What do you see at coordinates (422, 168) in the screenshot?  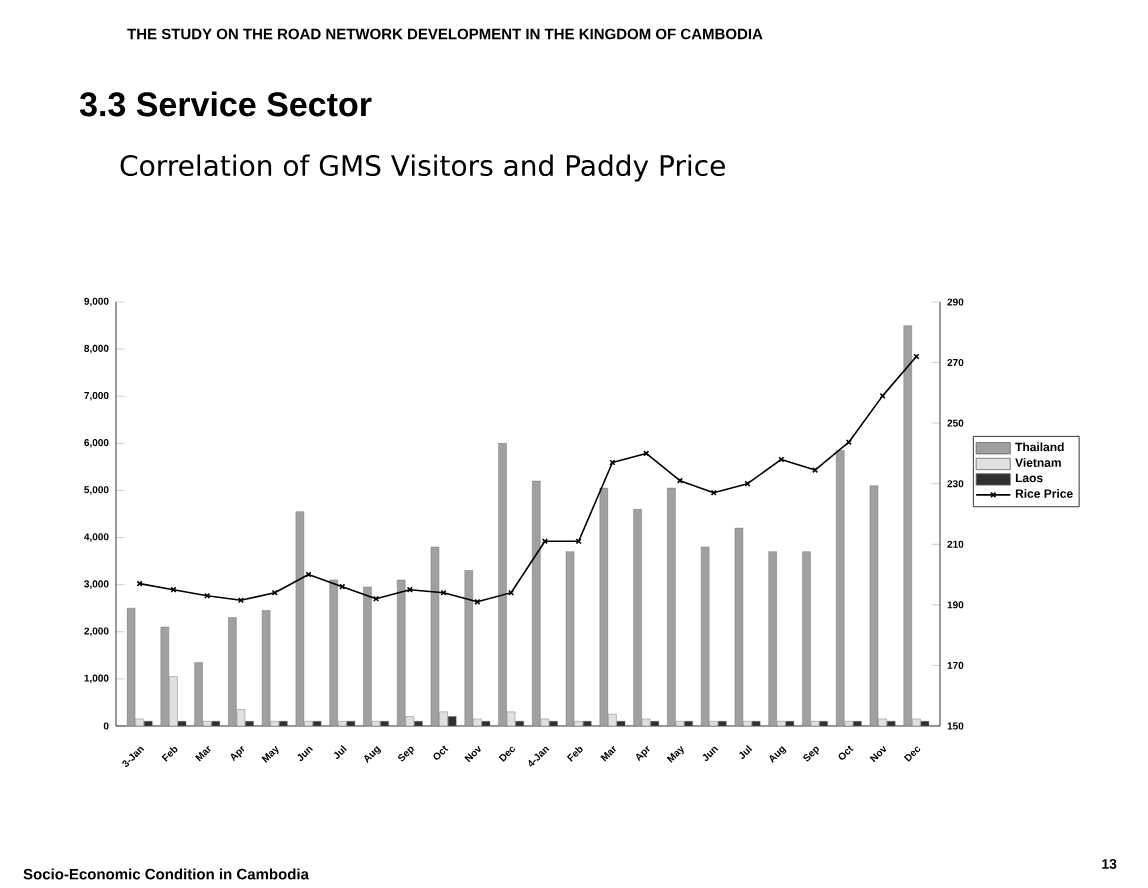 I see `chart-subtitle: Correlation of GMS Visitors and Paddy Price` at bounding box center [422, 168].